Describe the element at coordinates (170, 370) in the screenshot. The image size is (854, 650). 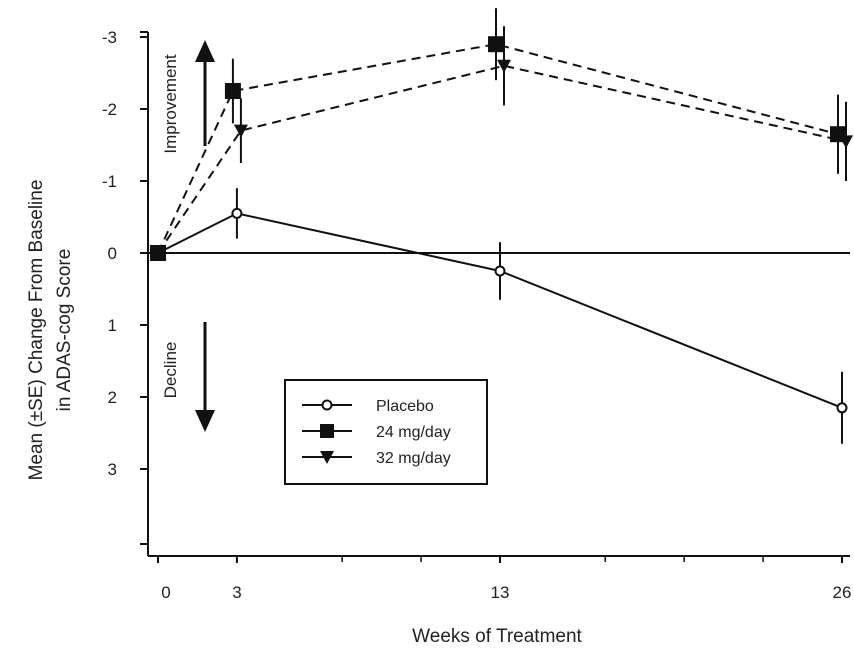
I see `decline-label: Decline` at that location.